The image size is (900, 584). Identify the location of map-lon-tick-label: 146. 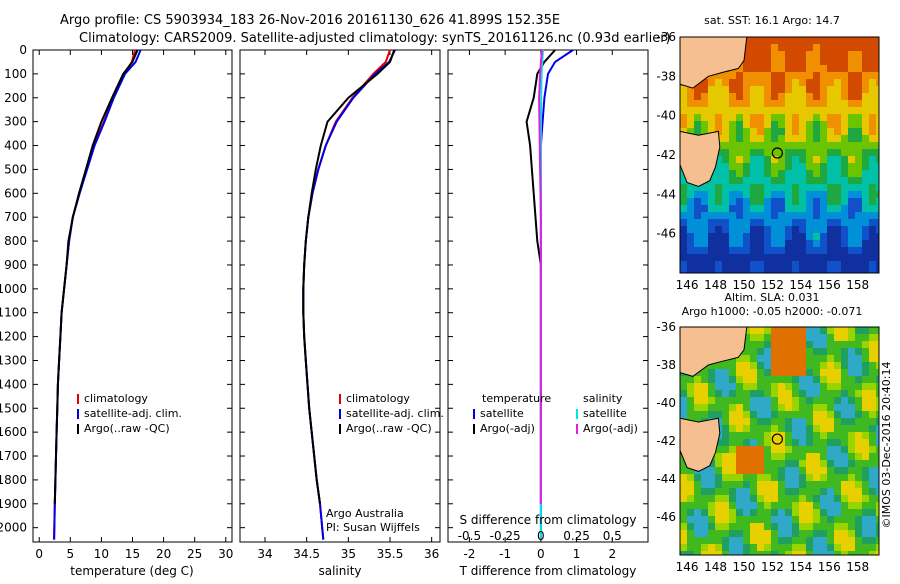
(687, 285).